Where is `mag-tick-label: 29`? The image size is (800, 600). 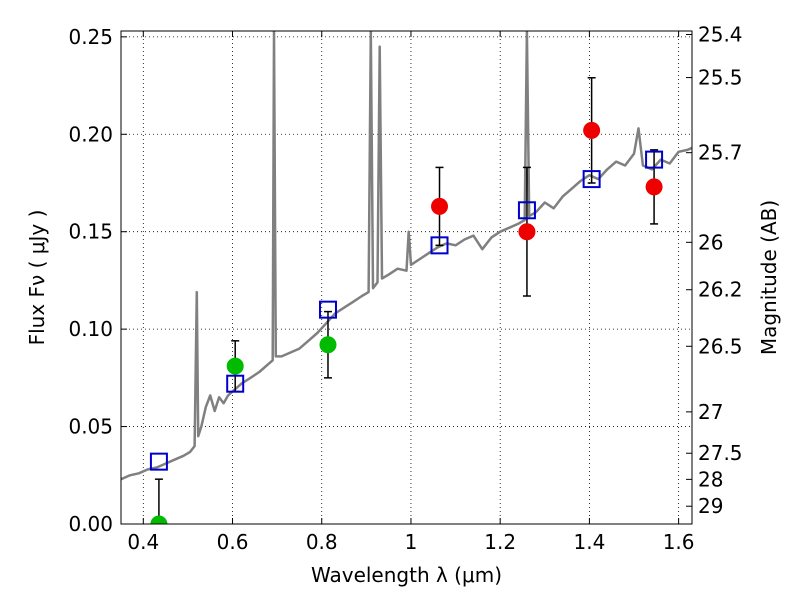 mag-tick-label: 29 is located at coordinates (710, 506).